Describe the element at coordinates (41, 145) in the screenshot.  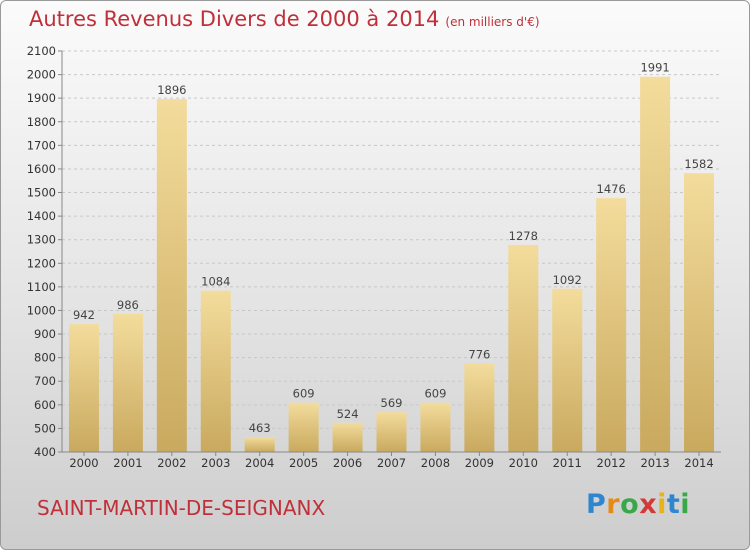
I see `y-tick-label: 1700` at that location.